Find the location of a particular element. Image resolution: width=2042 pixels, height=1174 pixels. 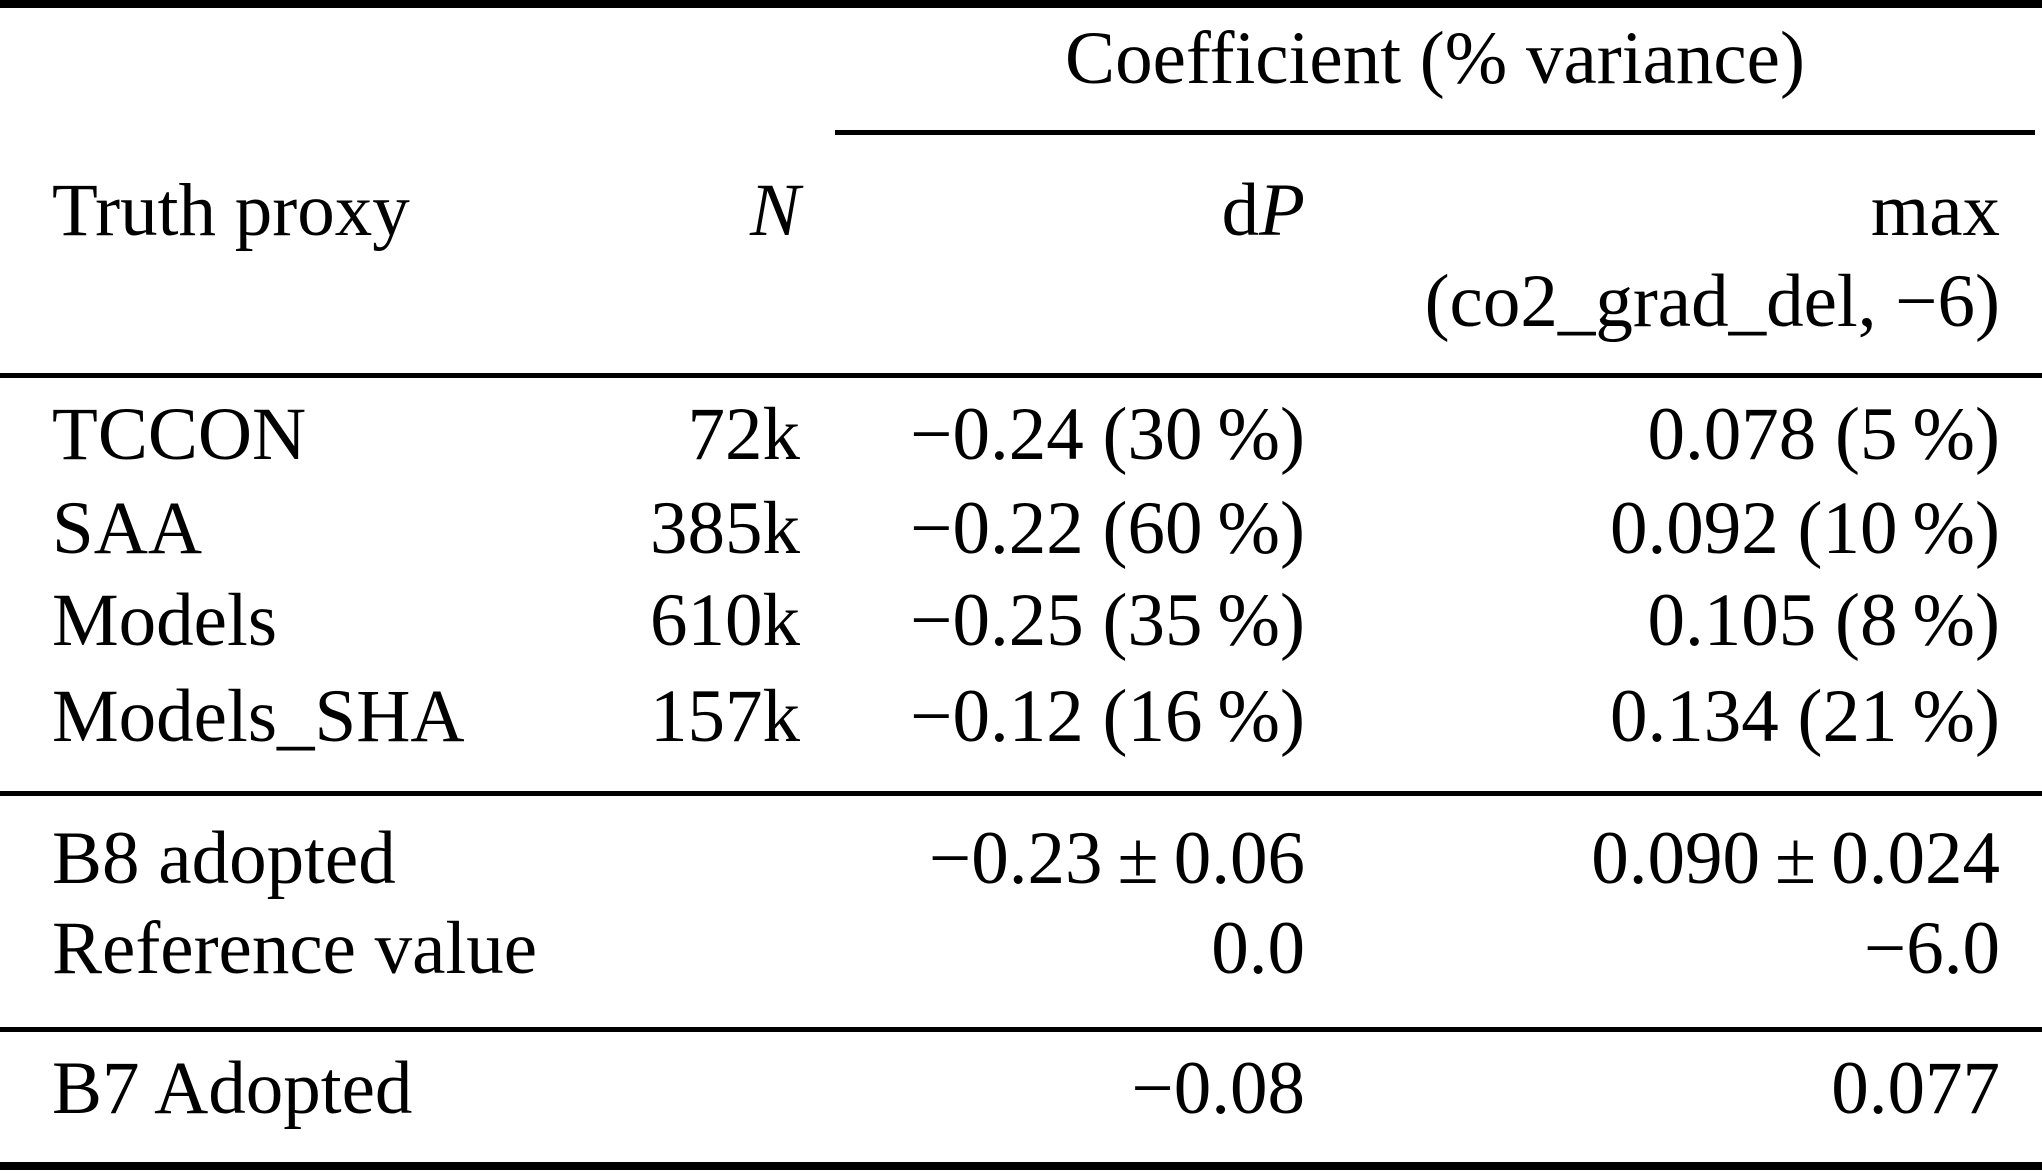

cell-max: 0.105 (8 %) is located at coordinates (1823, 620).